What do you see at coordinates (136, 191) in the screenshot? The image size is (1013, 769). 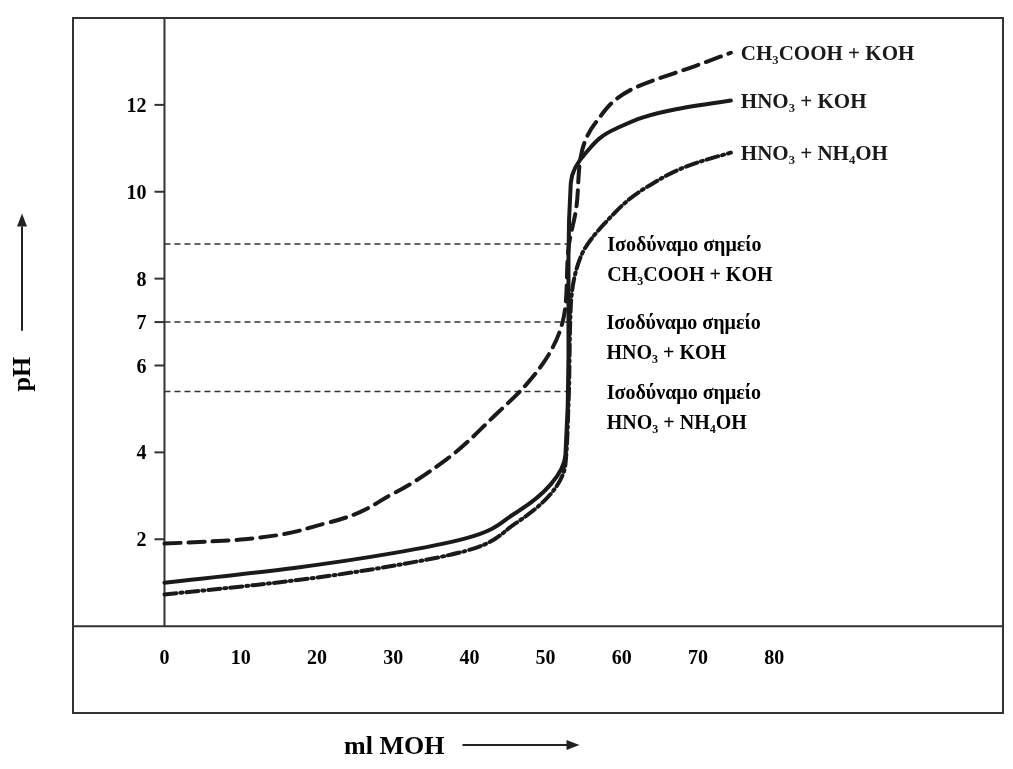 I see `y-tick-label: 10` at bounding box center [136, 191].